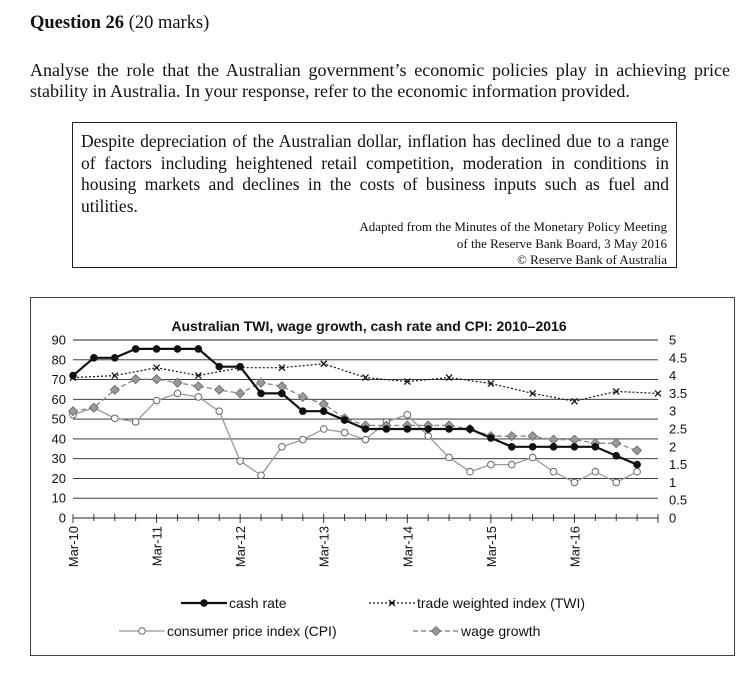  Describe the element at coordinates (59, 340) in the screenshot. I see `left-axis-tick-label: 90` at that location.